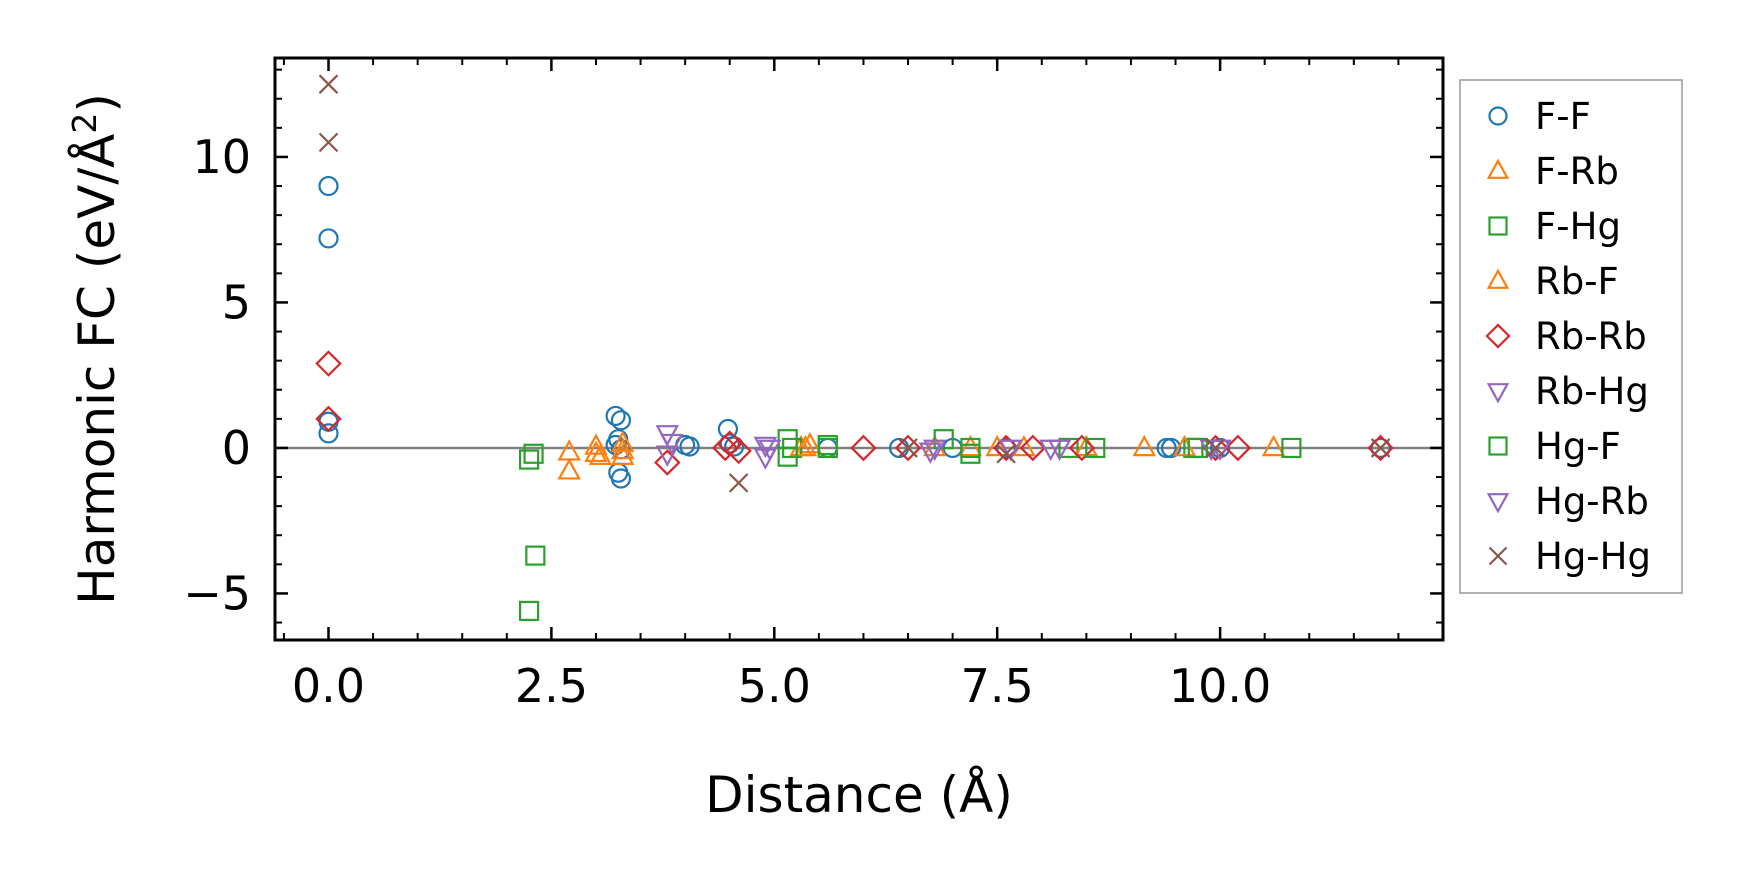  Describe the element at coordinates (1592, 501) in the screenshot. I see `legend-label-hg-rb: Hg-Rb` at that location.